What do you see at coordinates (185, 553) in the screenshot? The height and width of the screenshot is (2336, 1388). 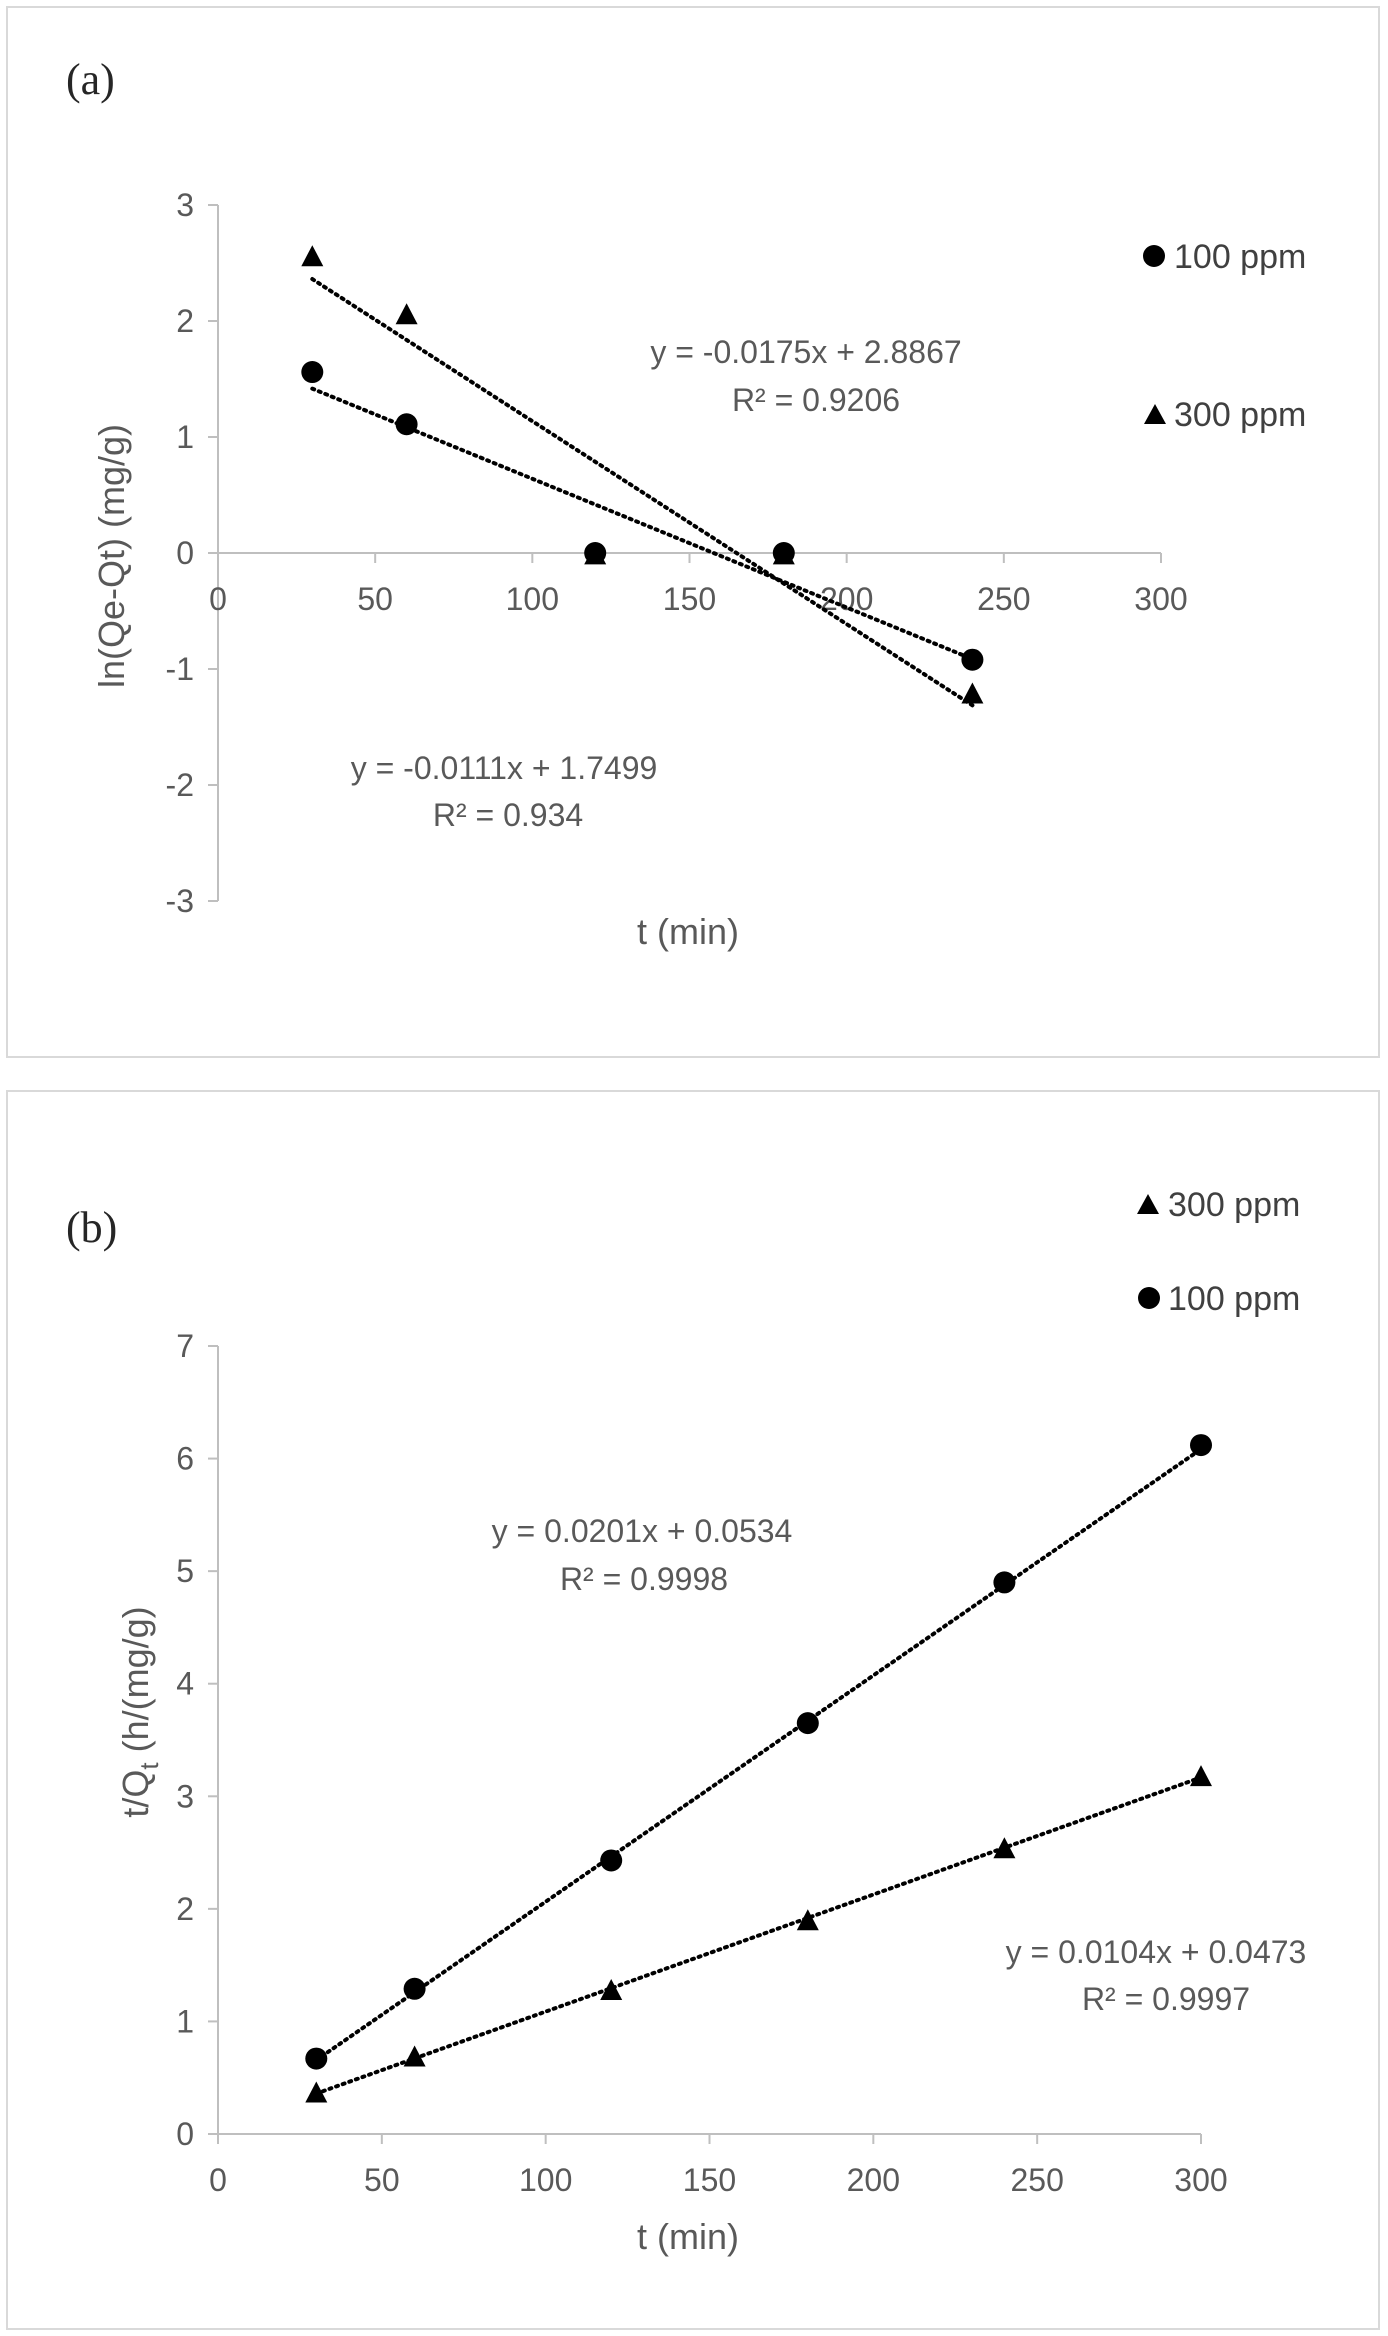 I see `y-tick-label-a: 0` at bounding box center [185, 553].